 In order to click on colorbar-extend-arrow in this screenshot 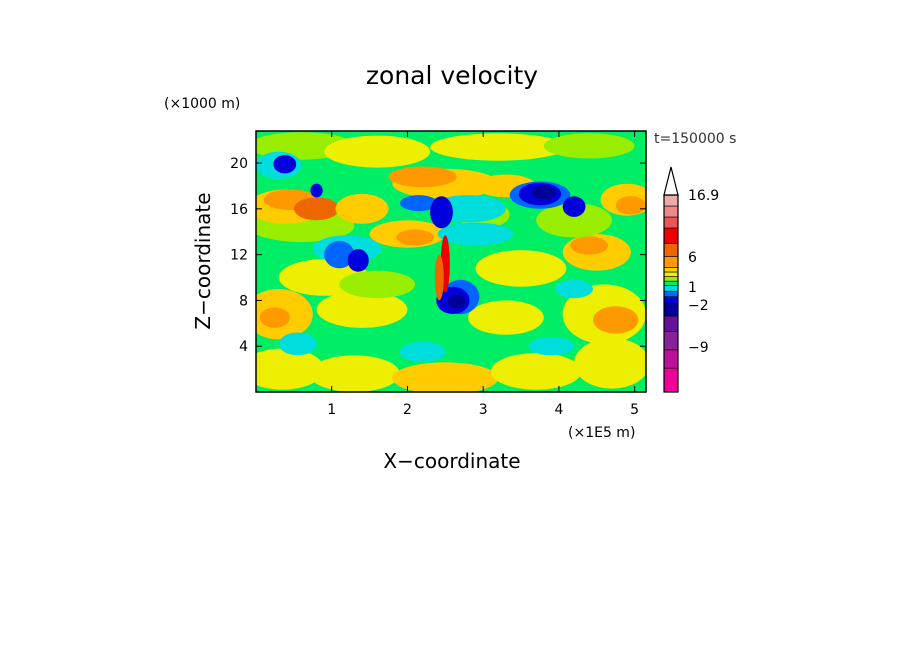, I will do `click(671, 181)`.